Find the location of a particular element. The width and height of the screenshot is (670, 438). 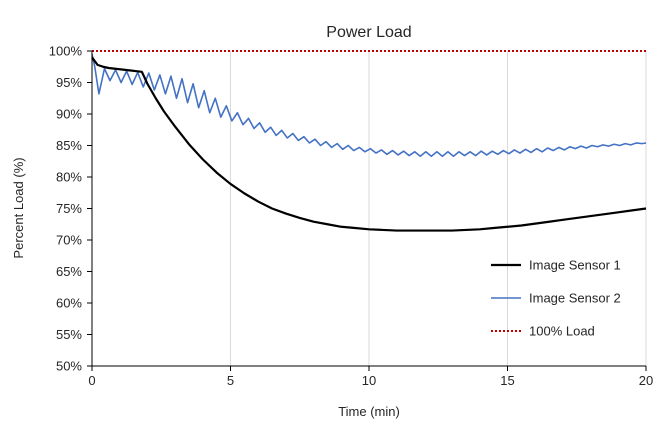

y-axis-label: Percent Load (%) is located at coordinates (18, 207).